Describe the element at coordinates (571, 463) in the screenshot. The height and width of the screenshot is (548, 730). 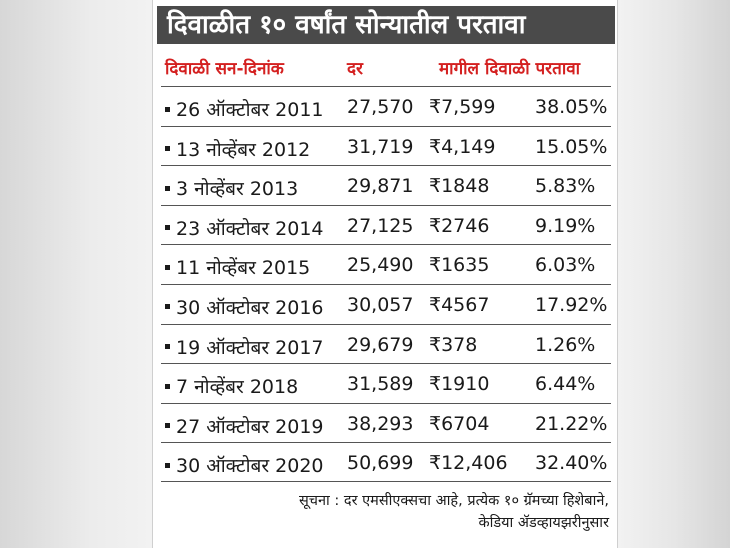
I see `row-percent: 32.40%` at that location.